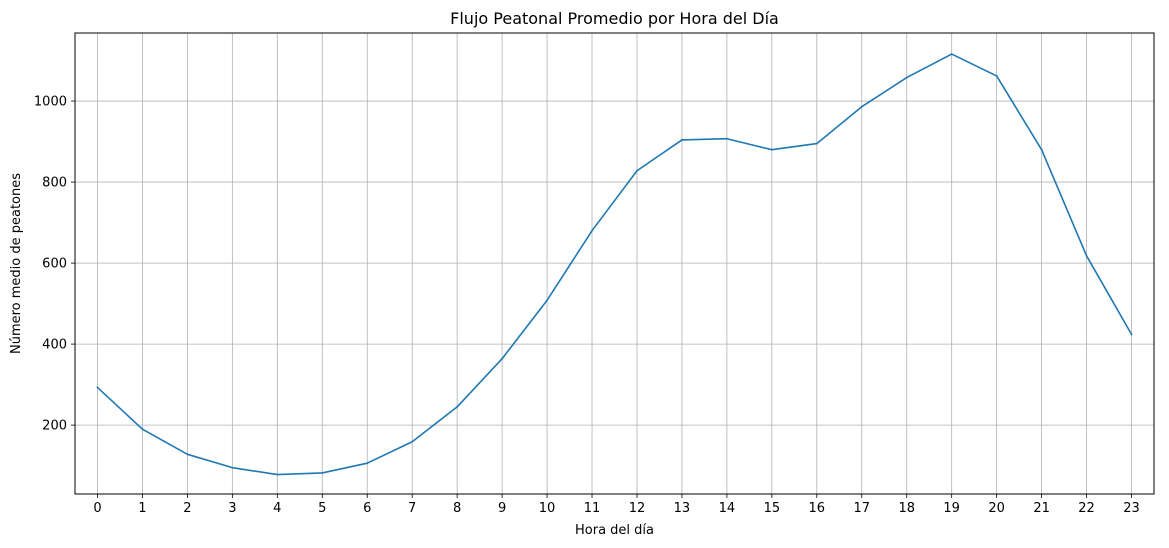  Describe the element at coordinates (54, 183) in the screenshot. I see `y-tick-label: 800` at that location.